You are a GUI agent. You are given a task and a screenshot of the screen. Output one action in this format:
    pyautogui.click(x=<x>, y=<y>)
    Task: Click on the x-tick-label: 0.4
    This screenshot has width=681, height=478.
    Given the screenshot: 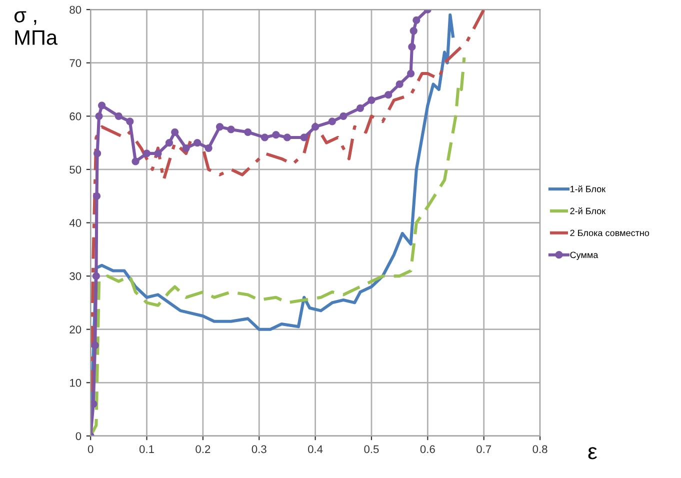 What is the action you would take?
    pyautogui.click(x=315, y=449)
    